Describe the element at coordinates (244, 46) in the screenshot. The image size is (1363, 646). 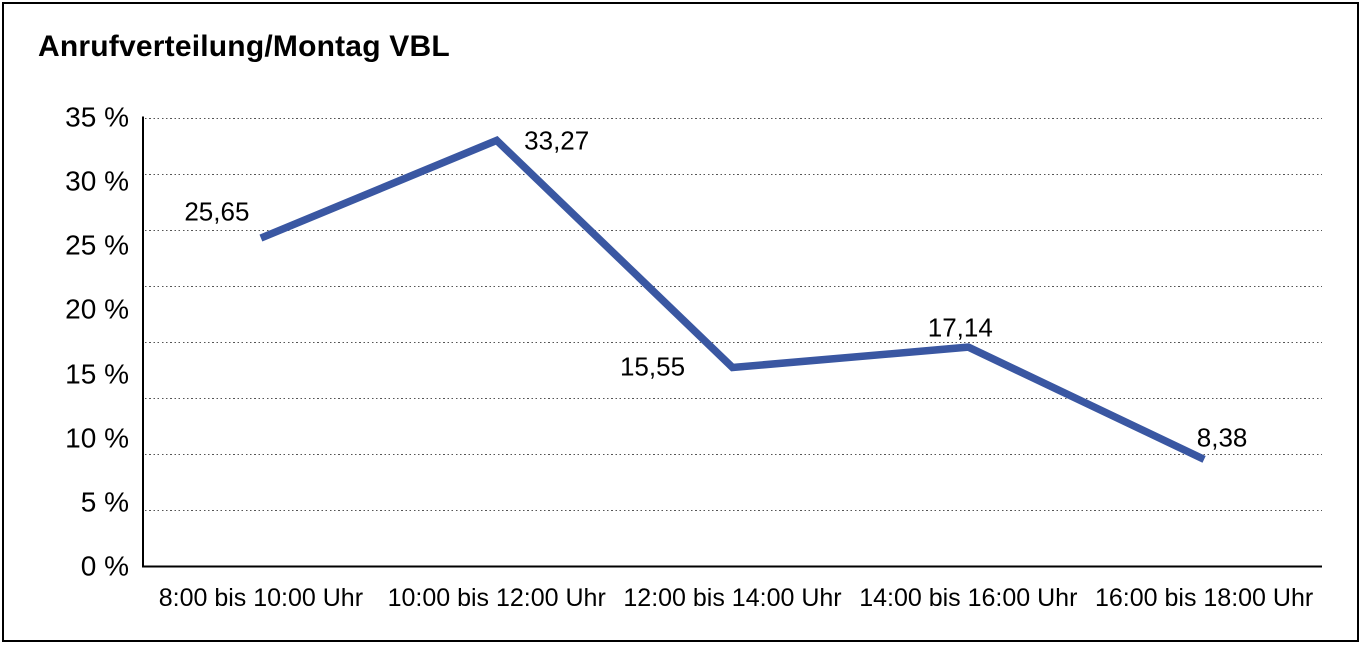
I see `chart-title: Anrufverteilung/Montag VBL` at that location.